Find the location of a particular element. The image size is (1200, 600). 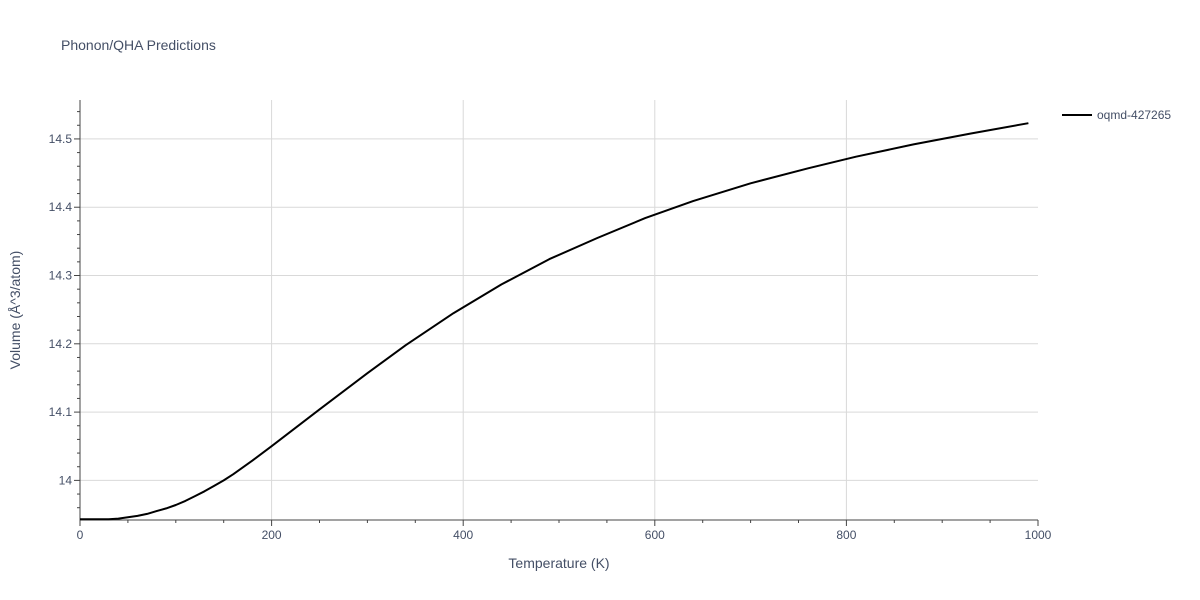

x-tick-label: 0 is located at coordinates (80, 535).